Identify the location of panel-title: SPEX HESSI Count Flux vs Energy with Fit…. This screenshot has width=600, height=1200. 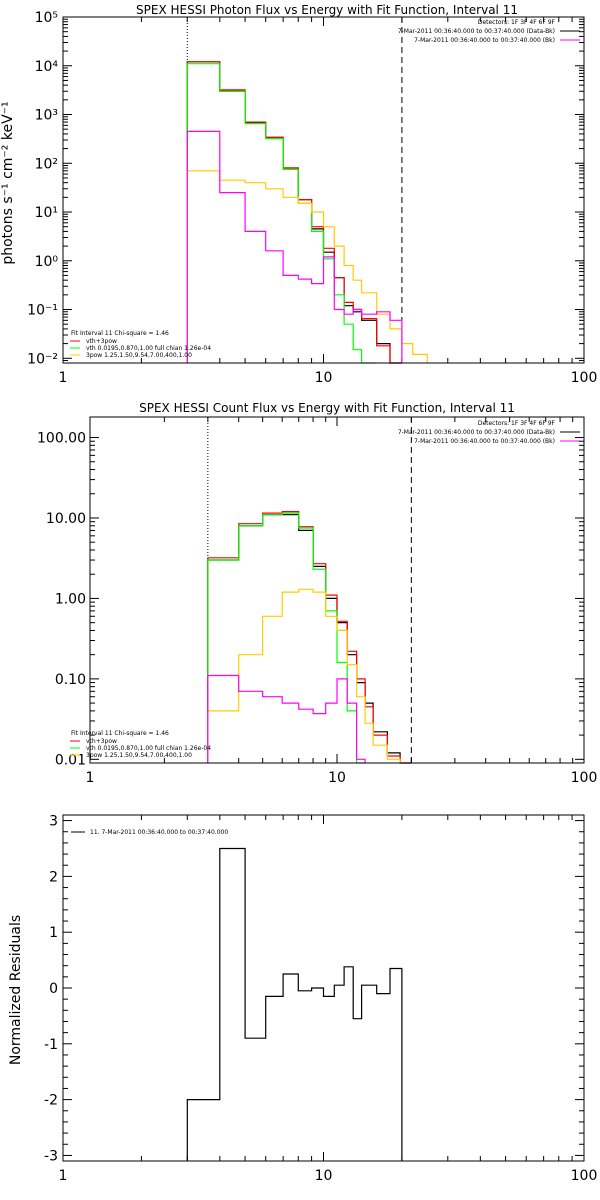
(327, 408).